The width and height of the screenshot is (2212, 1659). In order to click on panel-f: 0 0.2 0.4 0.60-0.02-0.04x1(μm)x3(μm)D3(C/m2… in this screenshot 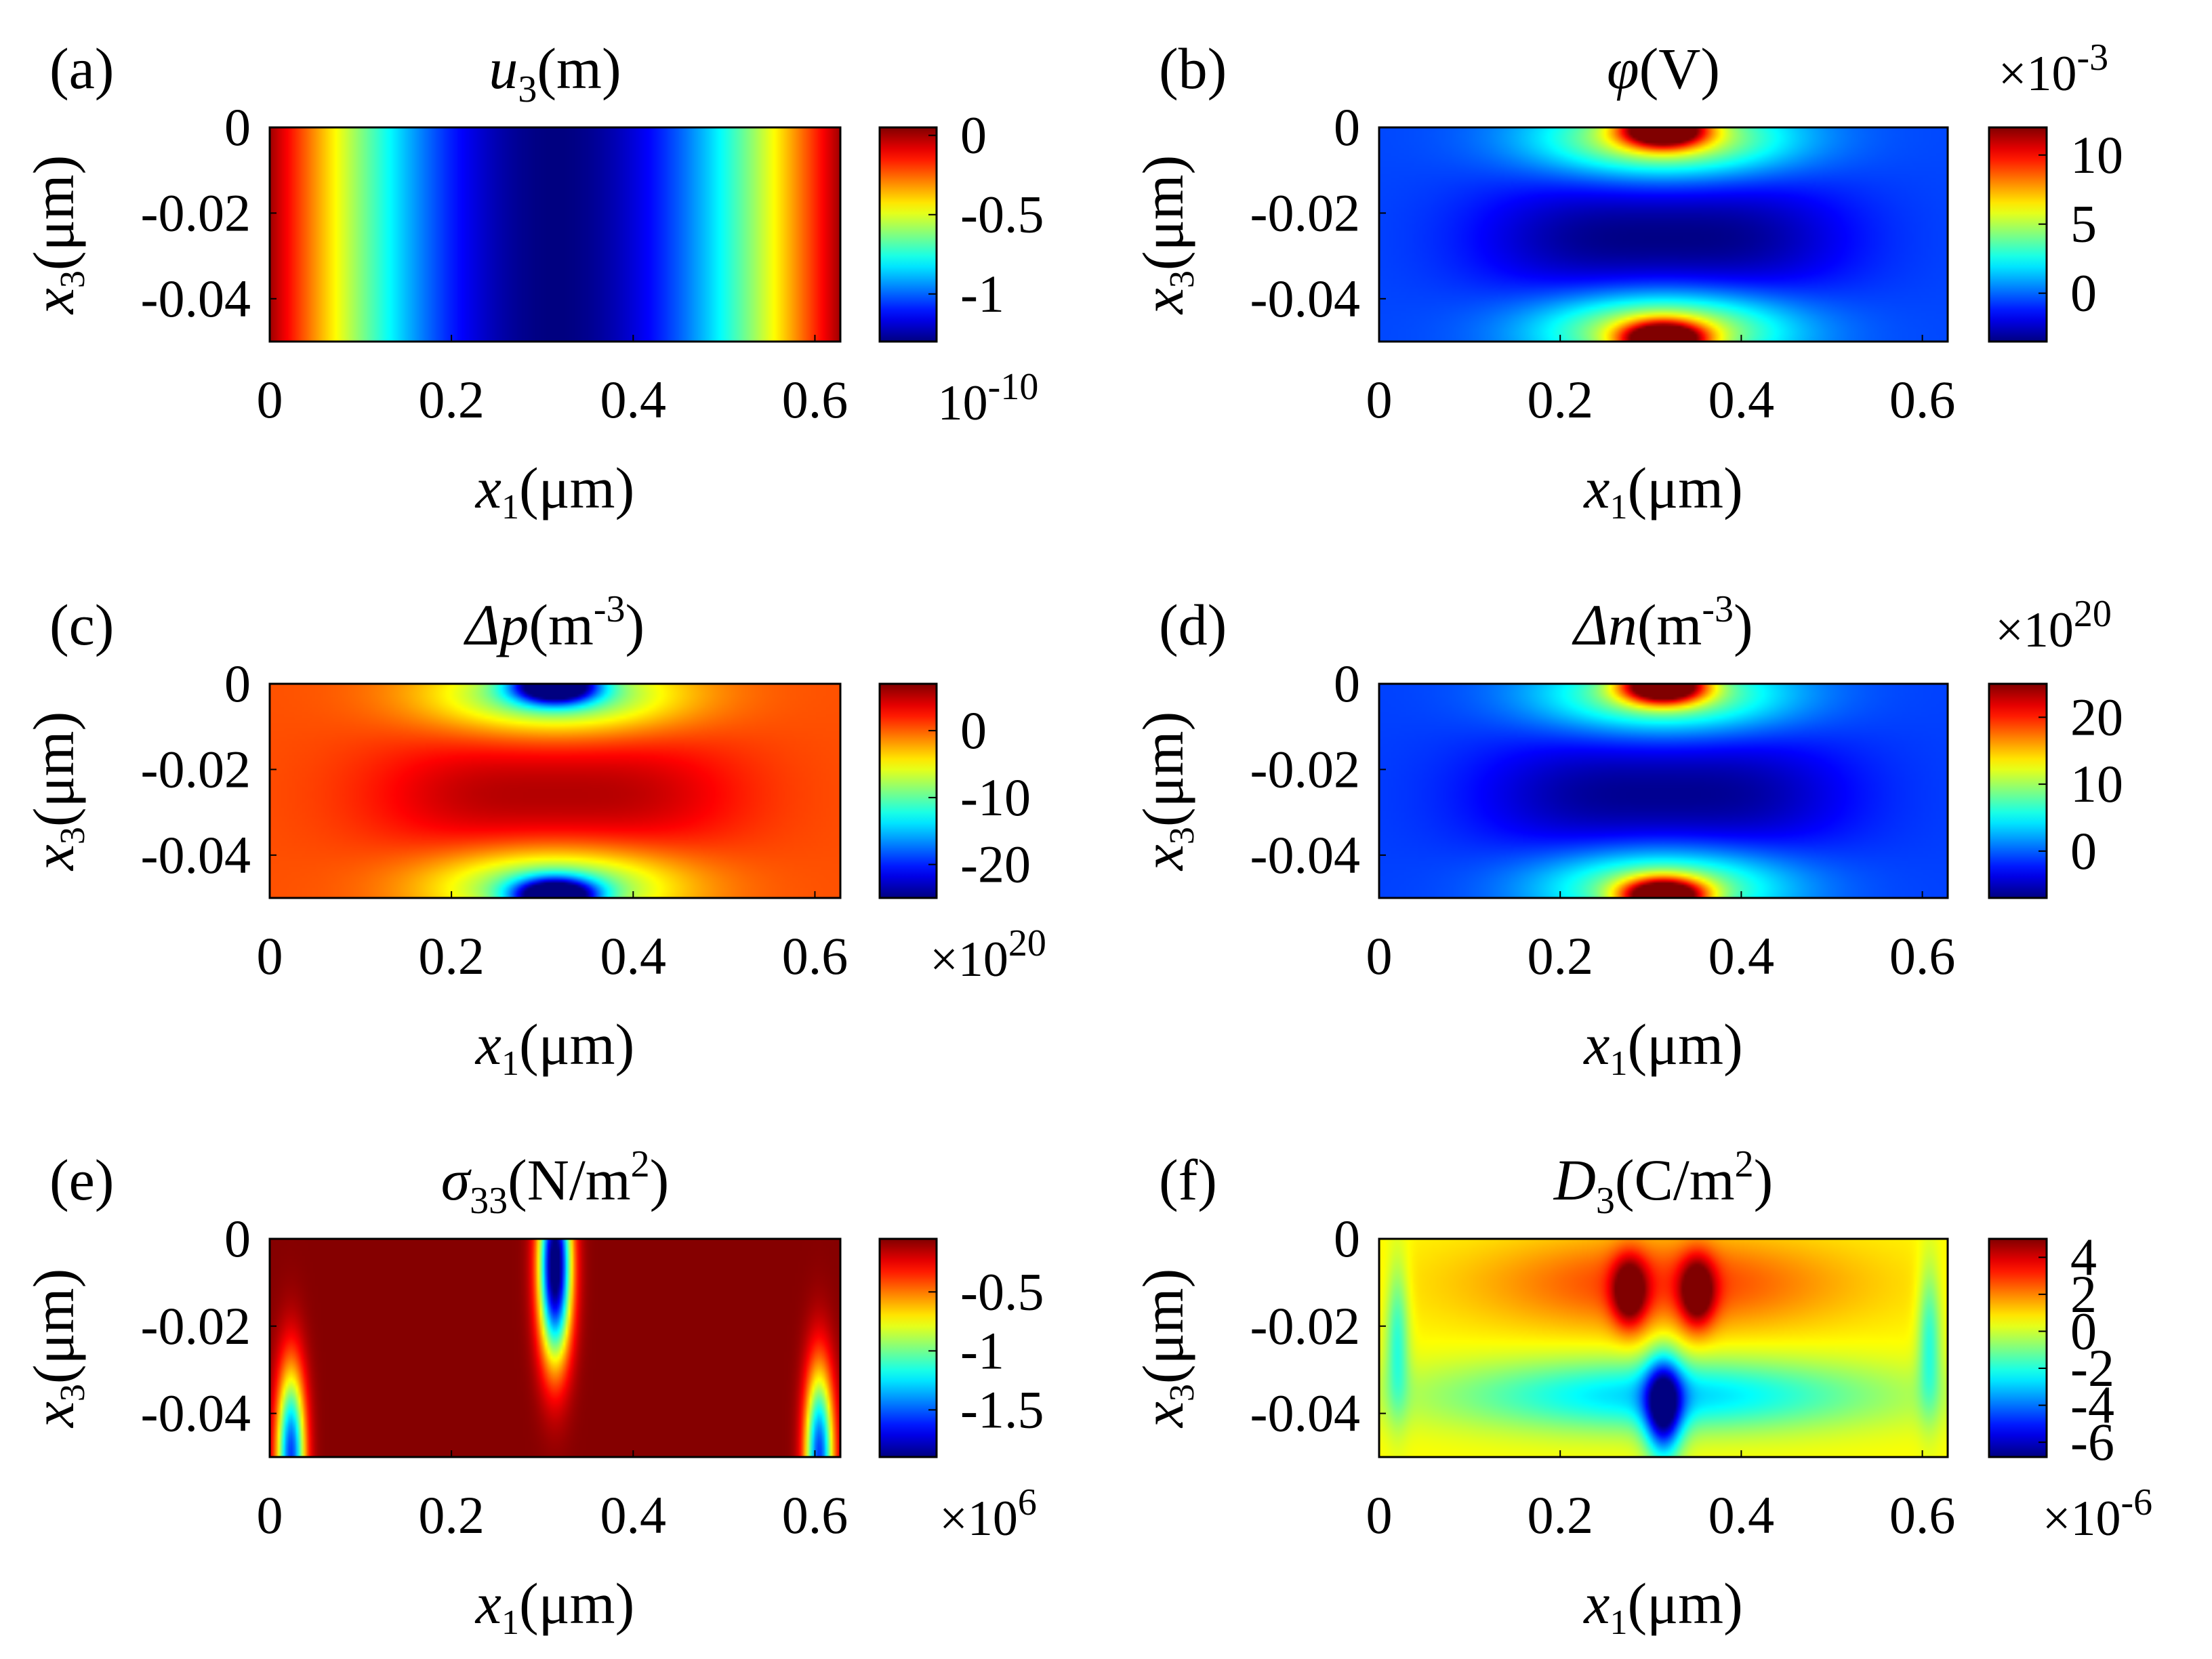, I will do `click(1641, 1392)`.